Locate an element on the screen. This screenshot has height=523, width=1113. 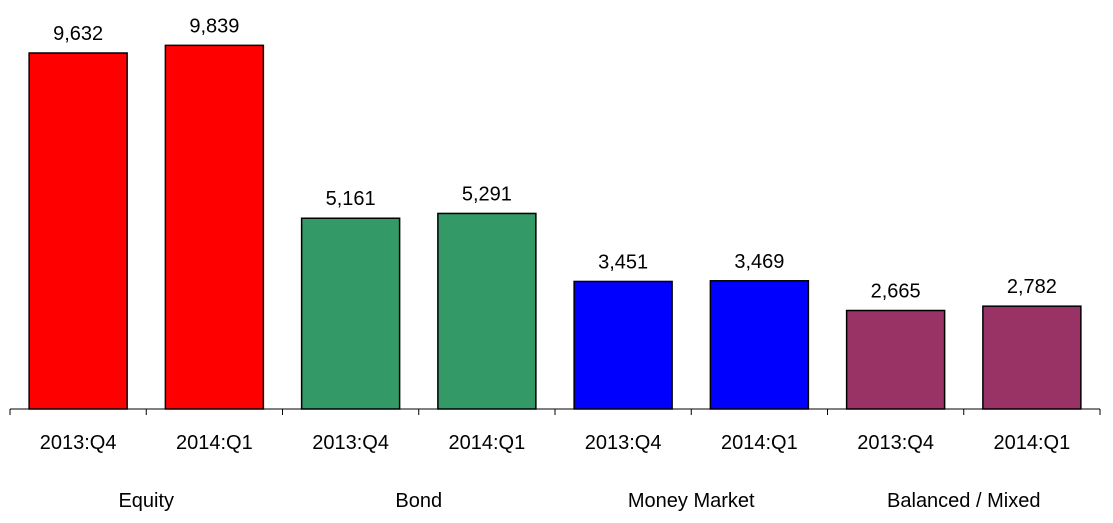
data-label: 2,665 is located at coordinates (896, 292).